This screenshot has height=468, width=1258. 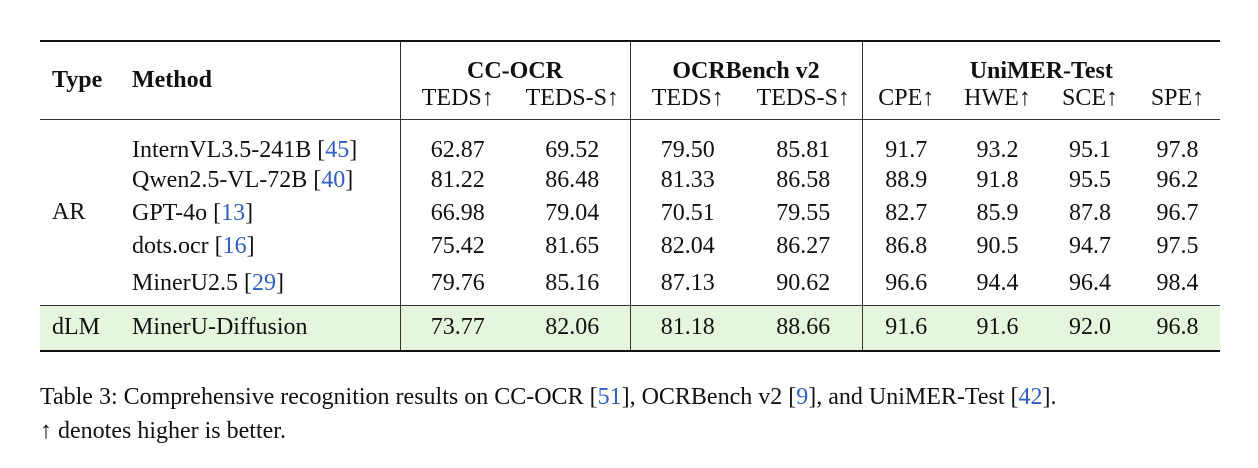 I want to click on subheader-row: TEDS↑ TEDS-S↑ TEDS↑ TEDS-S↑ CPE↑ HWE↑ SCE↑ SPE↑, so click(x=630, y=102).